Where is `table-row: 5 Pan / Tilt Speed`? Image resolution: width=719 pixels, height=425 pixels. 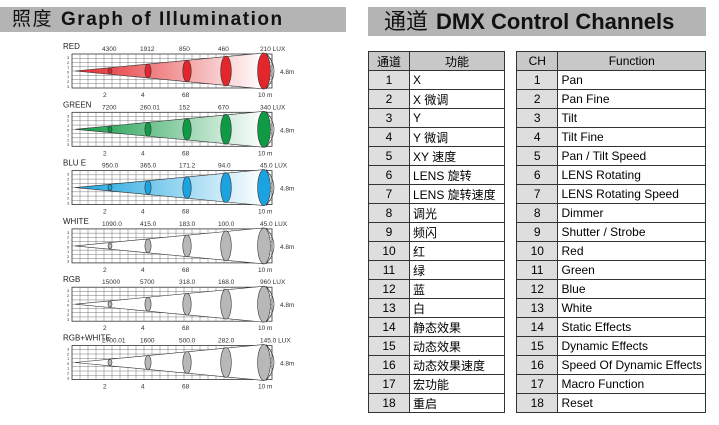 table-row: 5 Pan / Tilt Speed is located at coordinates (610, 156).